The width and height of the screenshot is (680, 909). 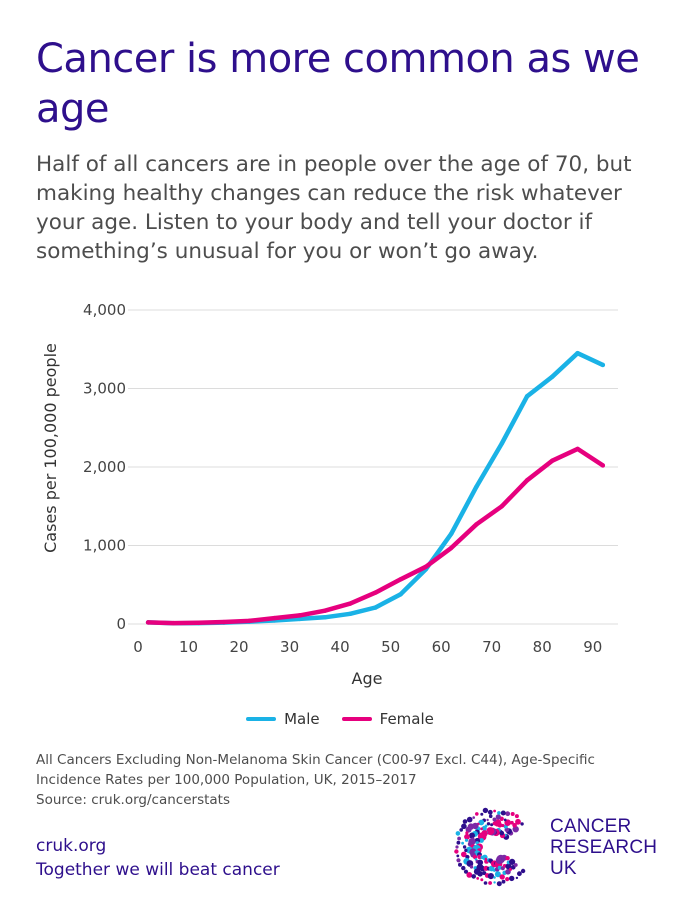 What do you see at coordinates (71, 846) in the screenshot?
I see `cruk-url-link: cruk.org` at bounding box center [71, 846].